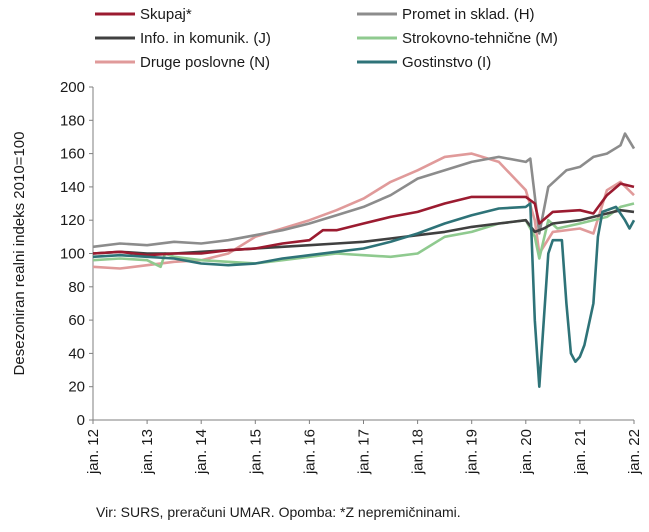 Image resolution: width=649 pixels, height=532 pixels. I want to click on legend-label-2: Info. in komunik. (J), so click(205, 38).